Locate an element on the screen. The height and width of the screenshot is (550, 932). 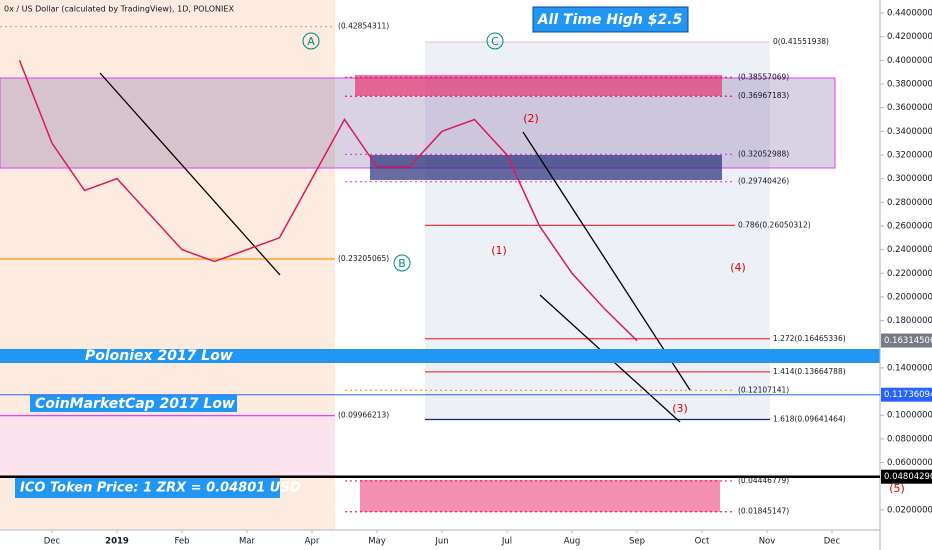
x-tick-label: Sep is located at coordinates (637, 542).